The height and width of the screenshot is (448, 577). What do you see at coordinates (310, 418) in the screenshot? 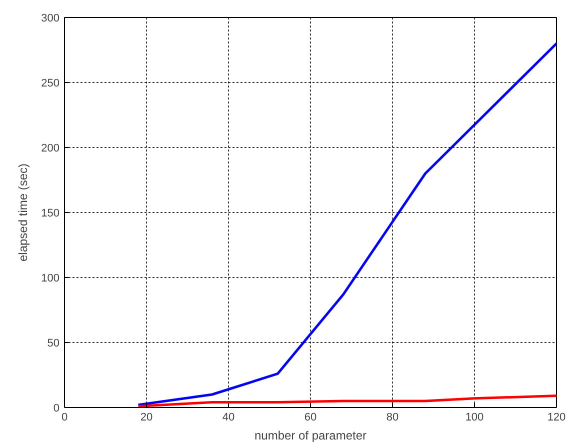
I see `x-tick-label: 60` at bounding box center [310, 418].